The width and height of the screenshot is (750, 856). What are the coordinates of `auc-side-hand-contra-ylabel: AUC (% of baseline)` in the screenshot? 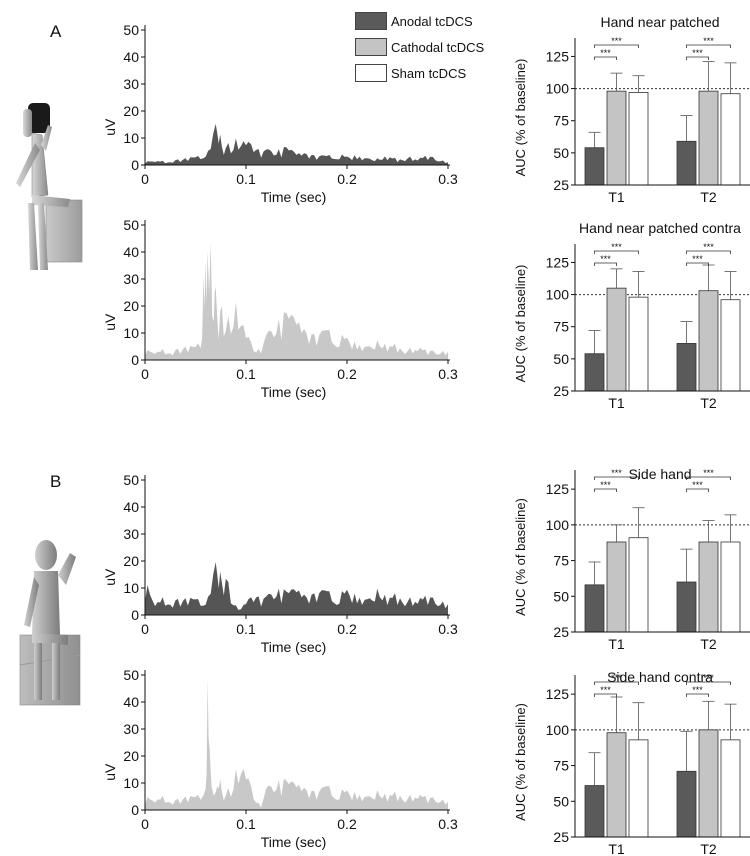 It's located at (520, 762).